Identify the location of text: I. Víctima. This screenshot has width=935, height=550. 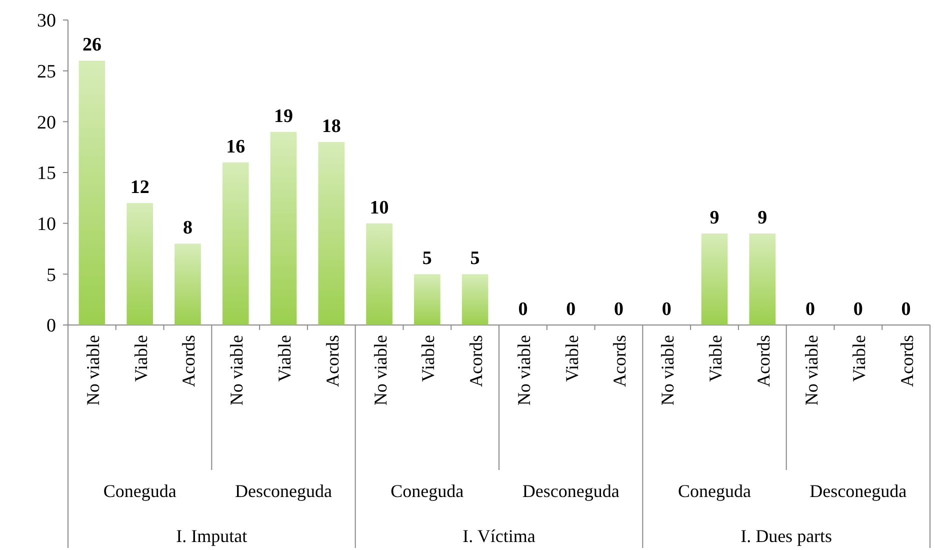
(499, 536).